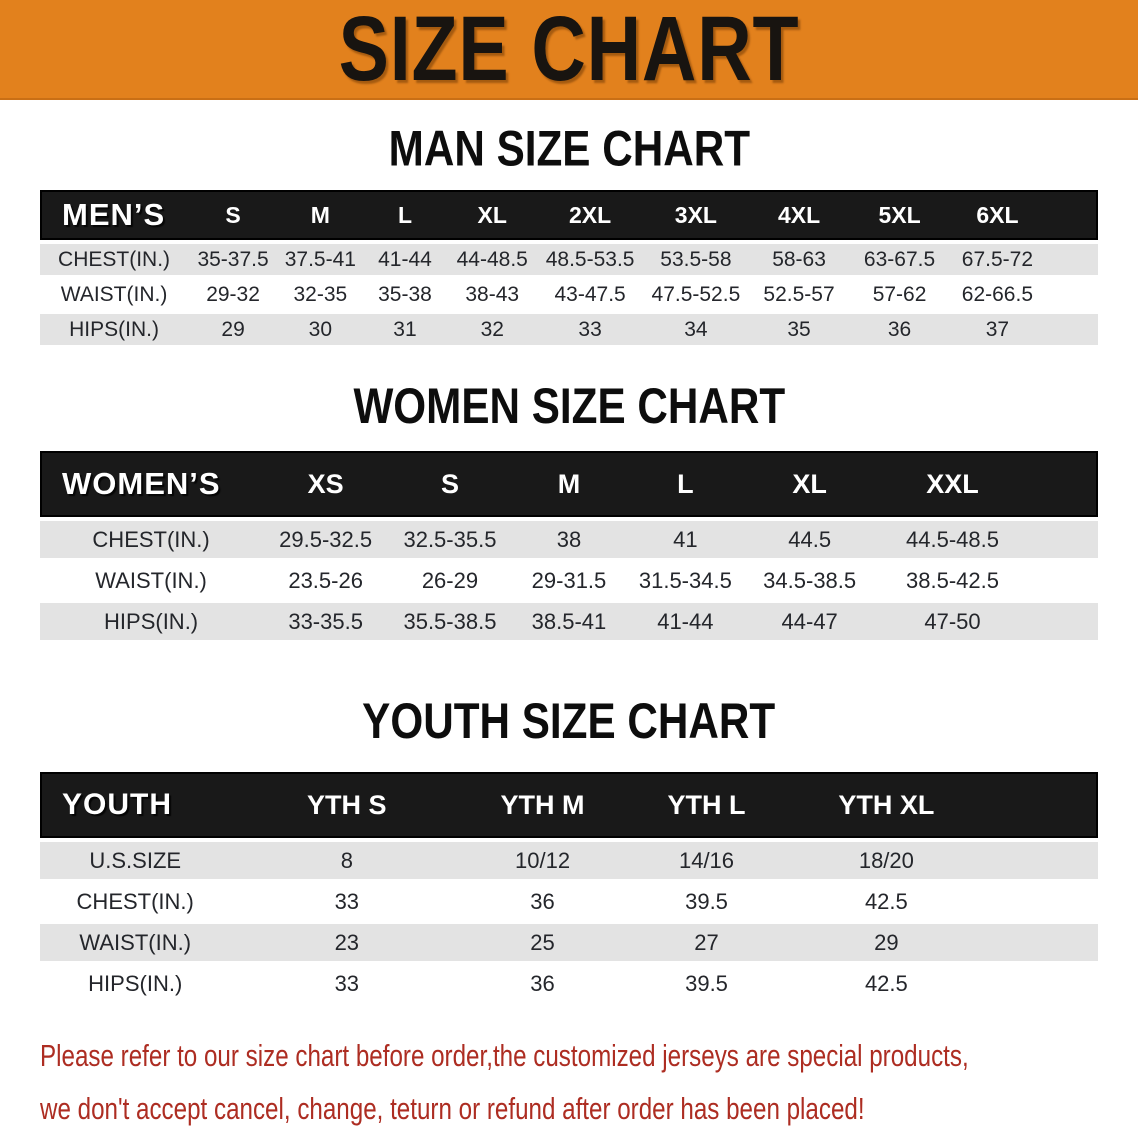  Describe the element at coordinates (233, 259) in the screenshot. I see `table-cell: 35-37.5` at that location.